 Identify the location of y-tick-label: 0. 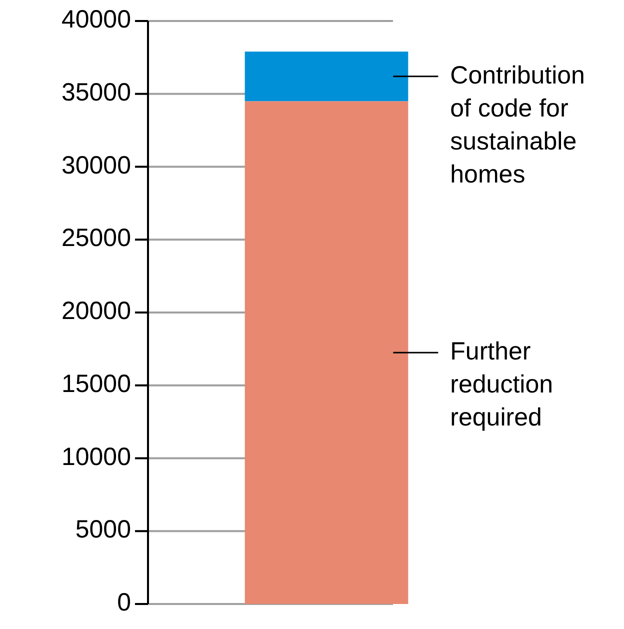
(124, 602).